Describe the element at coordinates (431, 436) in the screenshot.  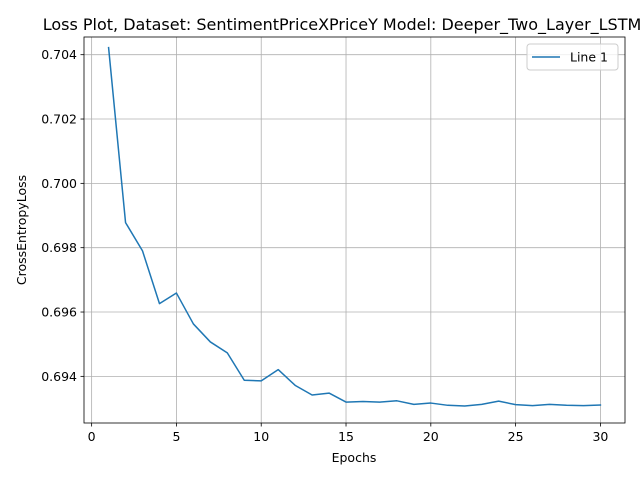
I see `x-tick-label: 20` at that location.